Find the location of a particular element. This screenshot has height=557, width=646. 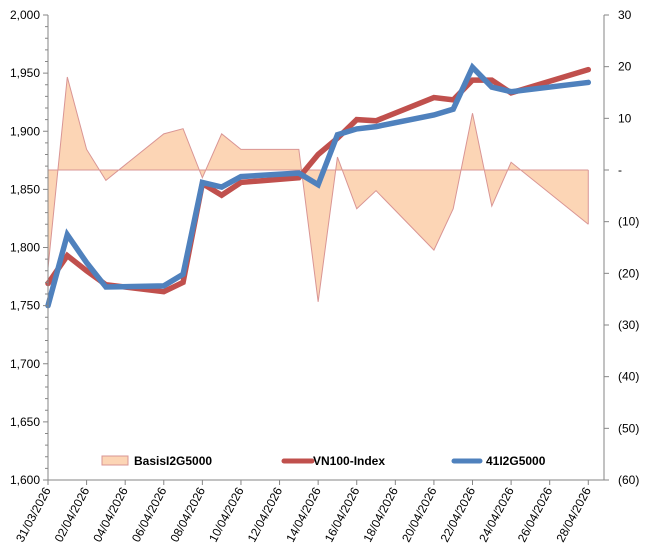

right-tick-label: 10 is located at coordinates (625, 118).